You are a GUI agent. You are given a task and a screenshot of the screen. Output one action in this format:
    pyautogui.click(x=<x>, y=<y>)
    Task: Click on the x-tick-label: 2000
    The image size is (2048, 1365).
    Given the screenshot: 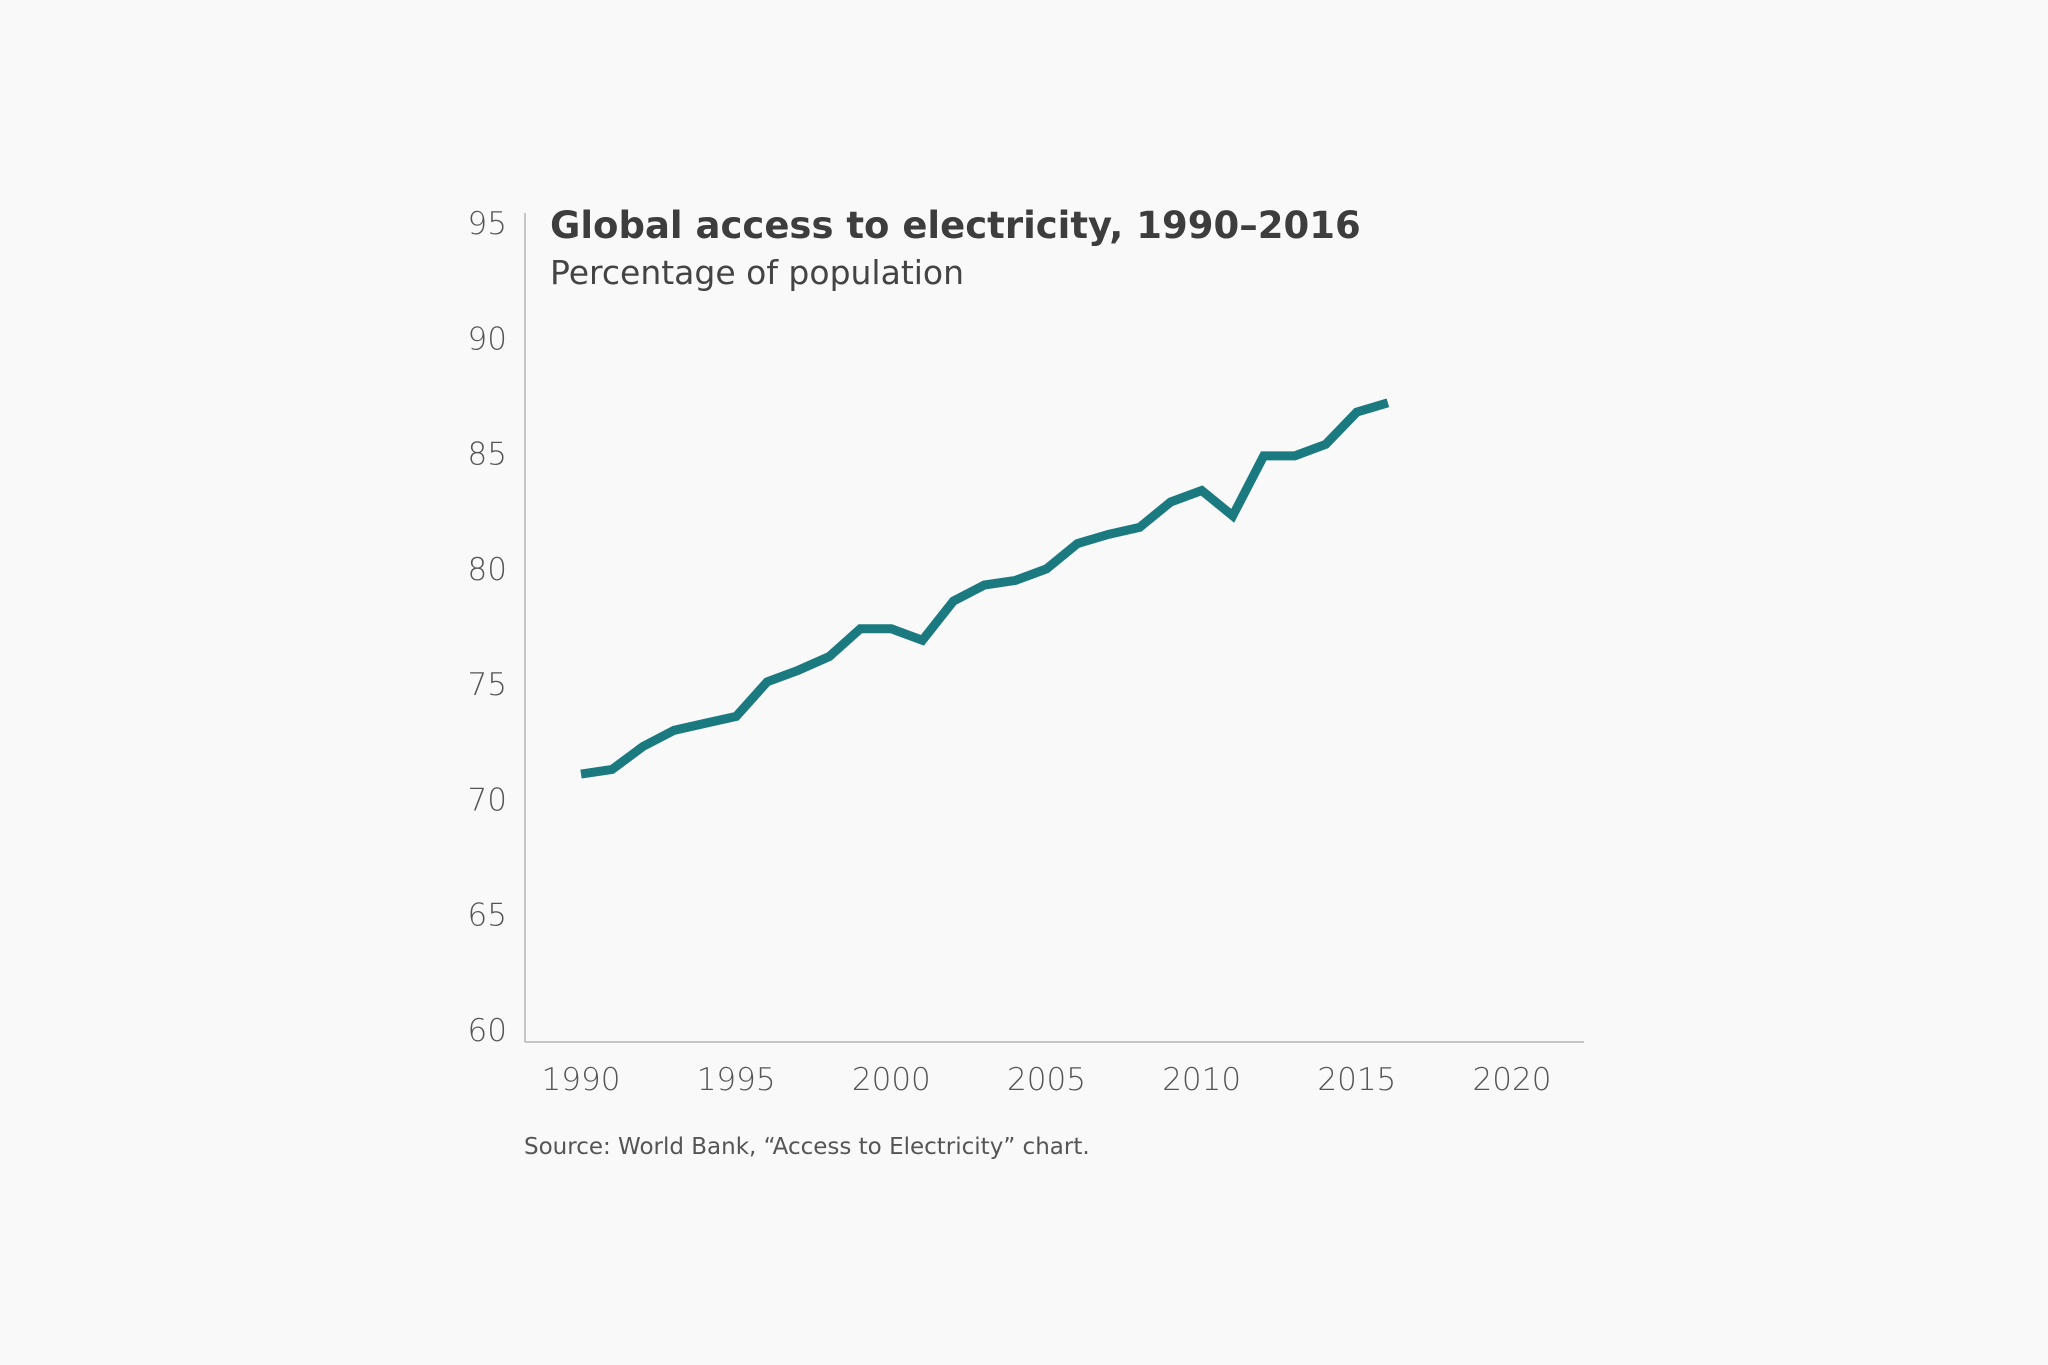 What is the action you would take?
    pyautogui.click(x=891, y=1080)
    